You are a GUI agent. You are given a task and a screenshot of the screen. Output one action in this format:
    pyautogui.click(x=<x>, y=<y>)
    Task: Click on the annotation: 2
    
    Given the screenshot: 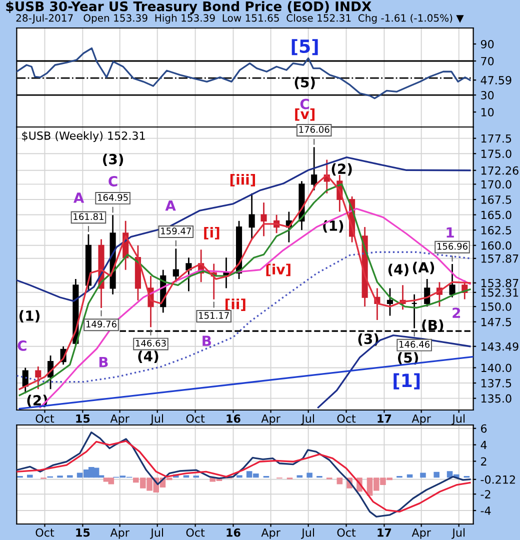 What is the action you would take?
    pyautogui.click(x=456, y=313)
    